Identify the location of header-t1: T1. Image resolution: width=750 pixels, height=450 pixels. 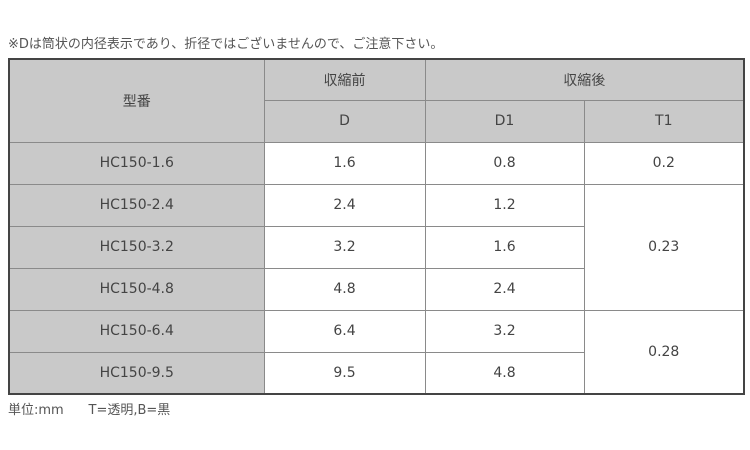
(664, 121).